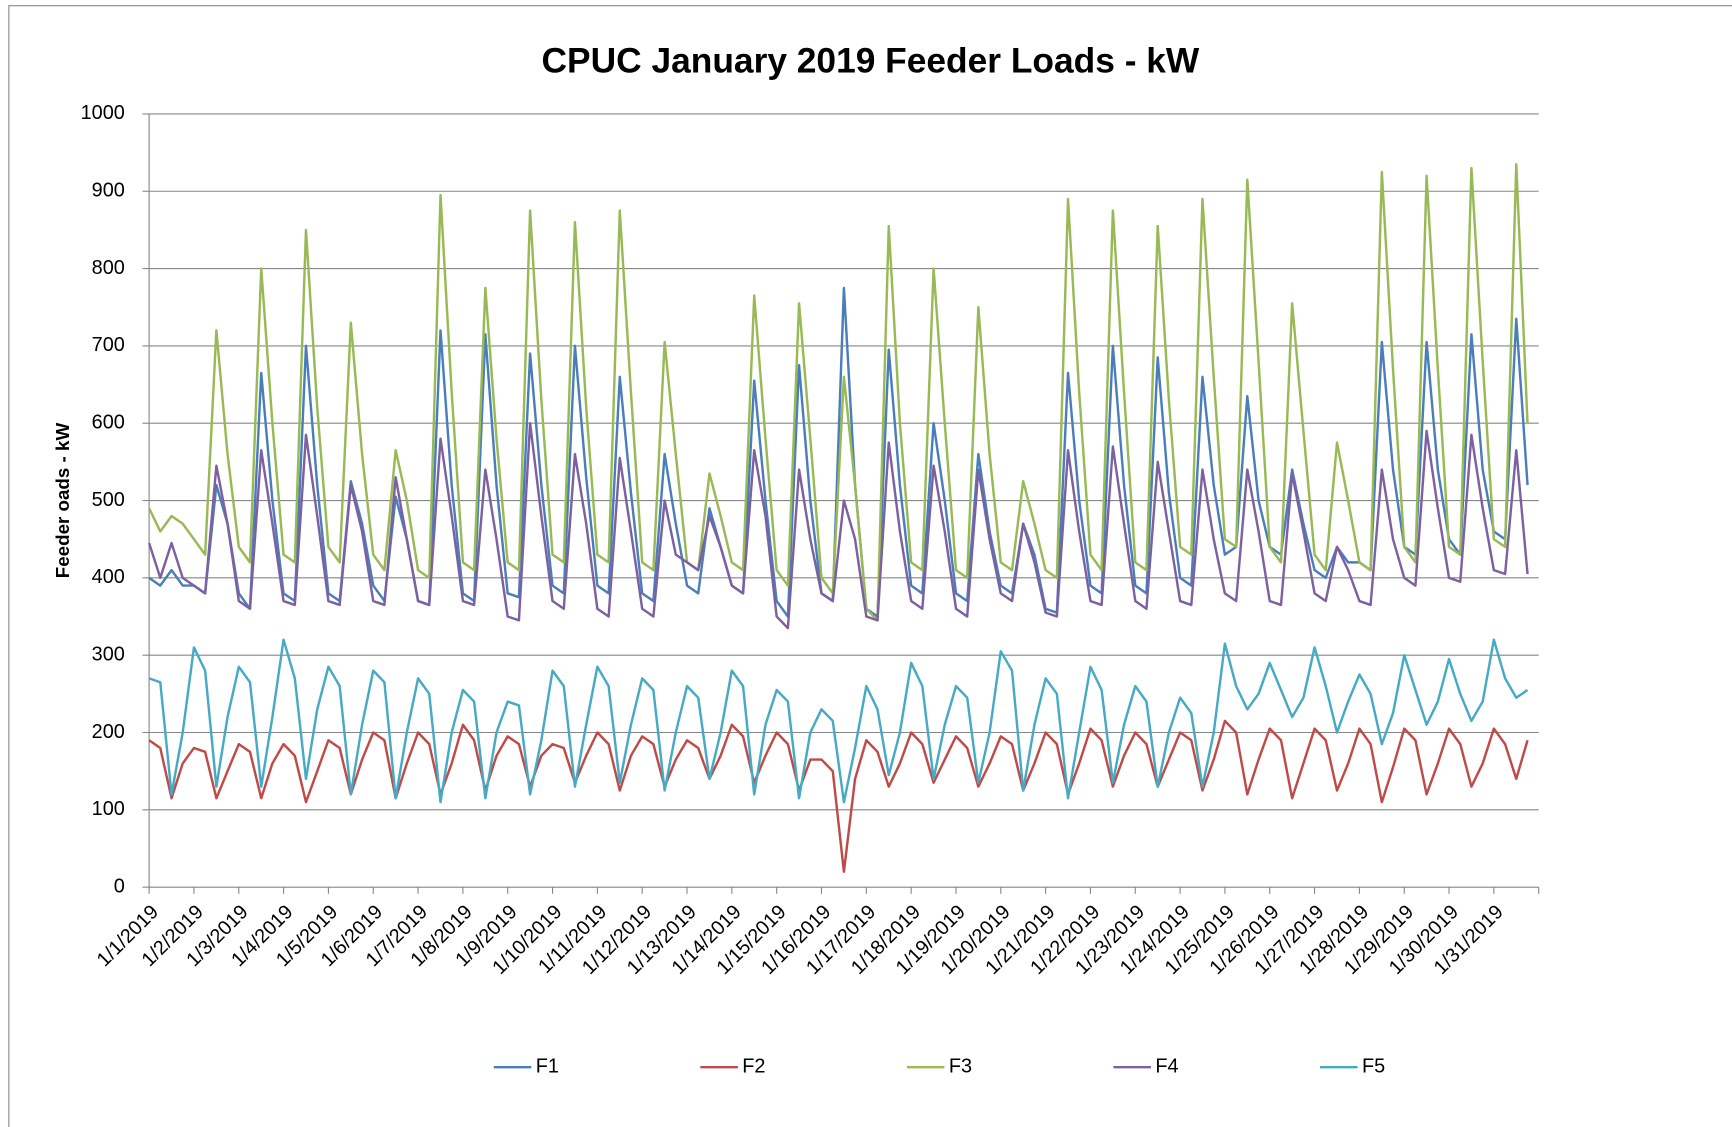 This screenshot has height=1127, width=1732. I want to click on chart-title: CPUC January 2019 Feeder Loads - kW, so click(871, 60).